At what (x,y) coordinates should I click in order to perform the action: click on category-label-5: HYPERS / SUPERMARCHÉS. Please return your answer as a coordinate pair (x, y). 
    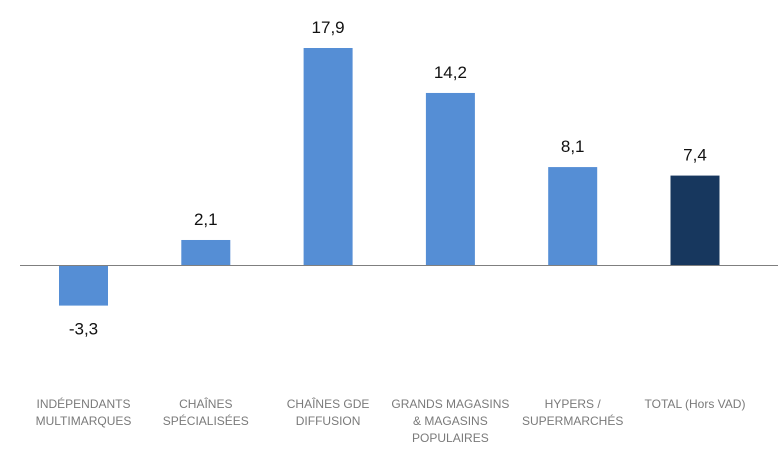
    Looking at the image, I should click on (573, 412).